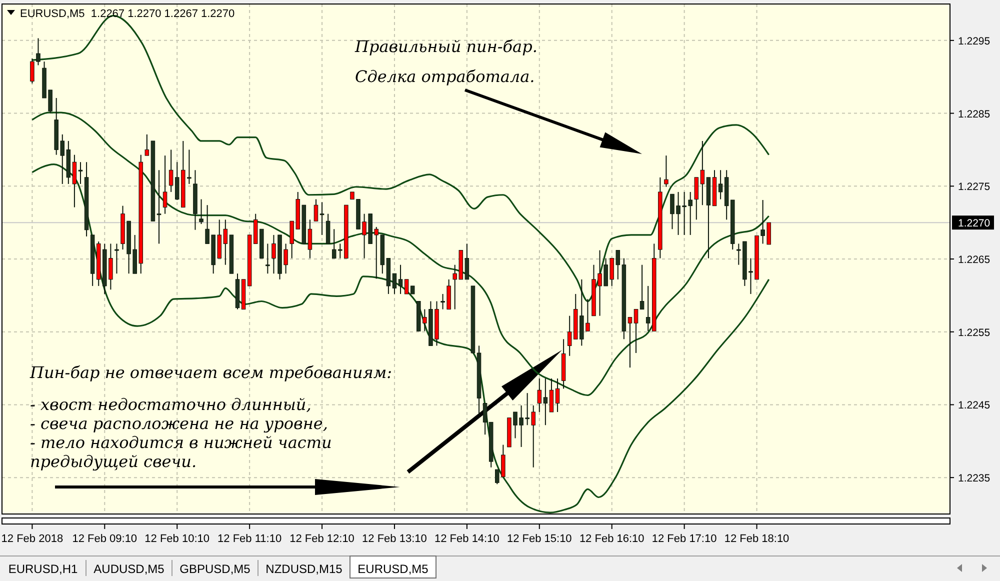 The image size is (1000, 581). I want to click on y-tick-label: 1.2245, so click(974, 406).